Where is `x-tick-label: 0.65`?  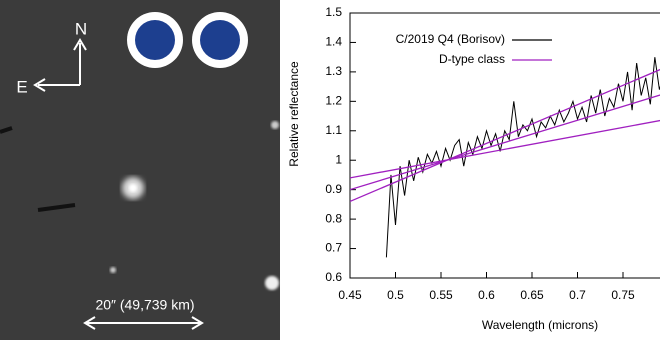
x-tick-label: 0.65 is located at coordinates (532, 295).